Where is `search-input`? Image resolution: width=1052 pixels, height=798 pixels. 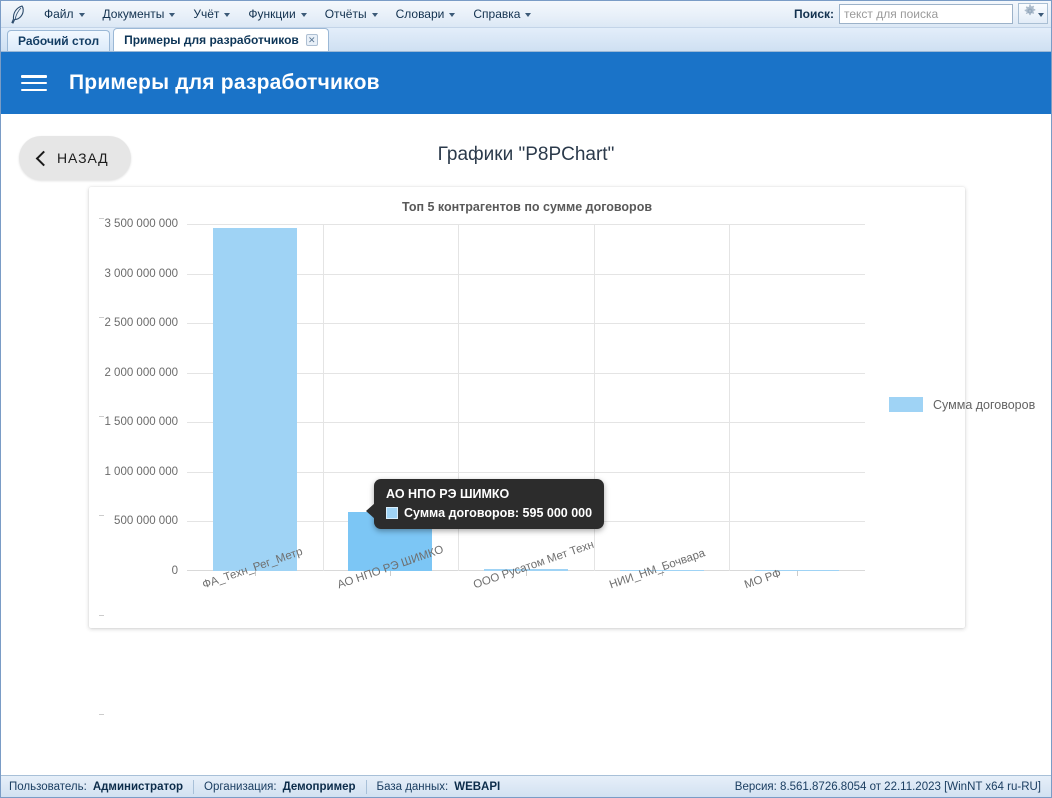
search-input is located at coordinates (926, 13).